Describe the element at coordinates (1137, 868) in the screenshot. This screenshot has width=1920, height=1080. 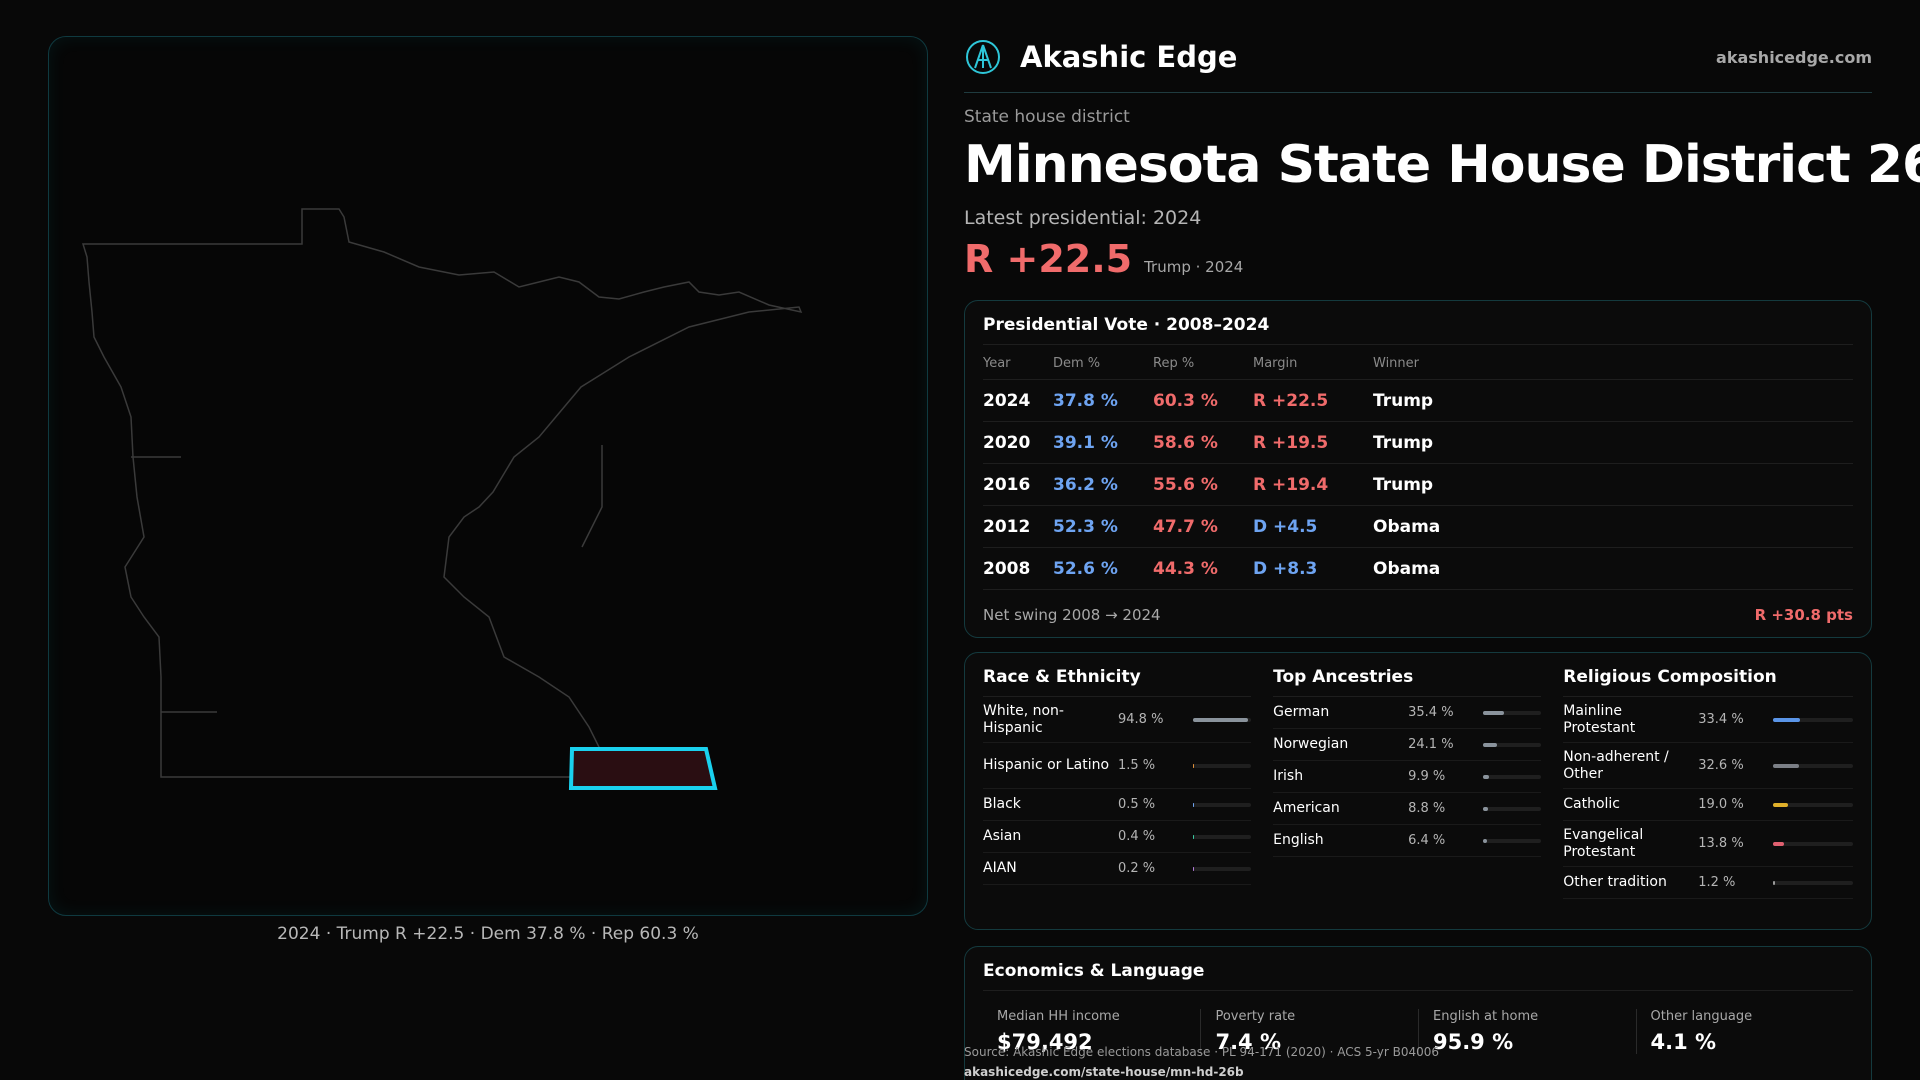
I see `item-value: 0.2 %` at that location.